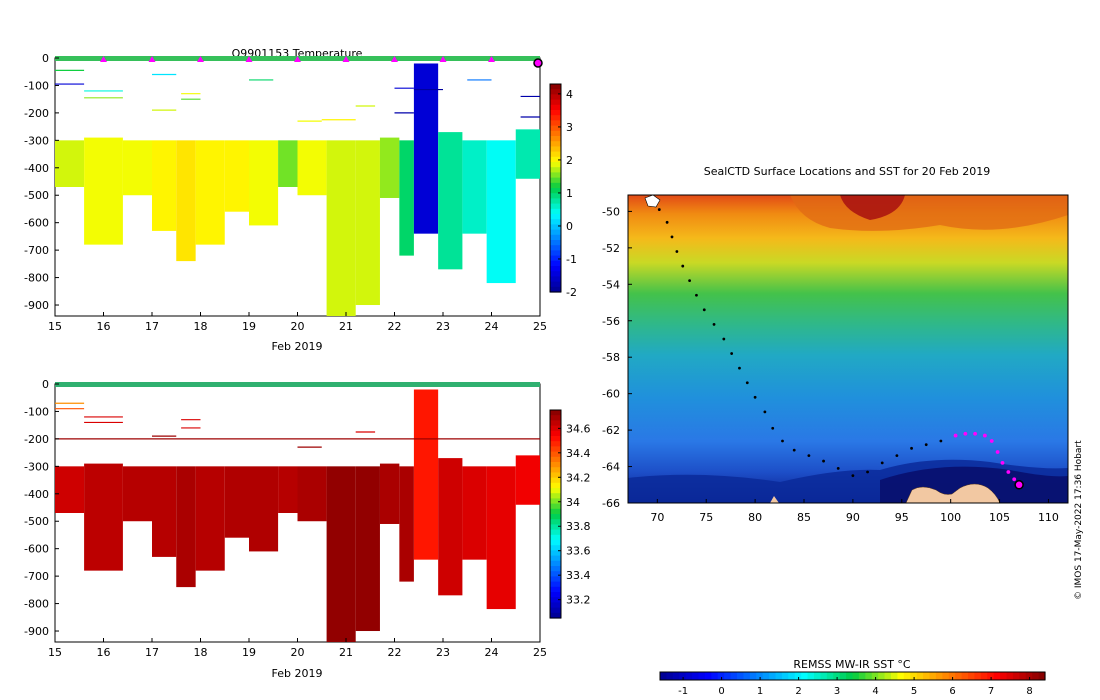 The image size is (1100, 700). What do you see at coordinates (952, 691) in the screenshot?
I see `colorbar-tick-label: 6` at bounding box center [952, 691].